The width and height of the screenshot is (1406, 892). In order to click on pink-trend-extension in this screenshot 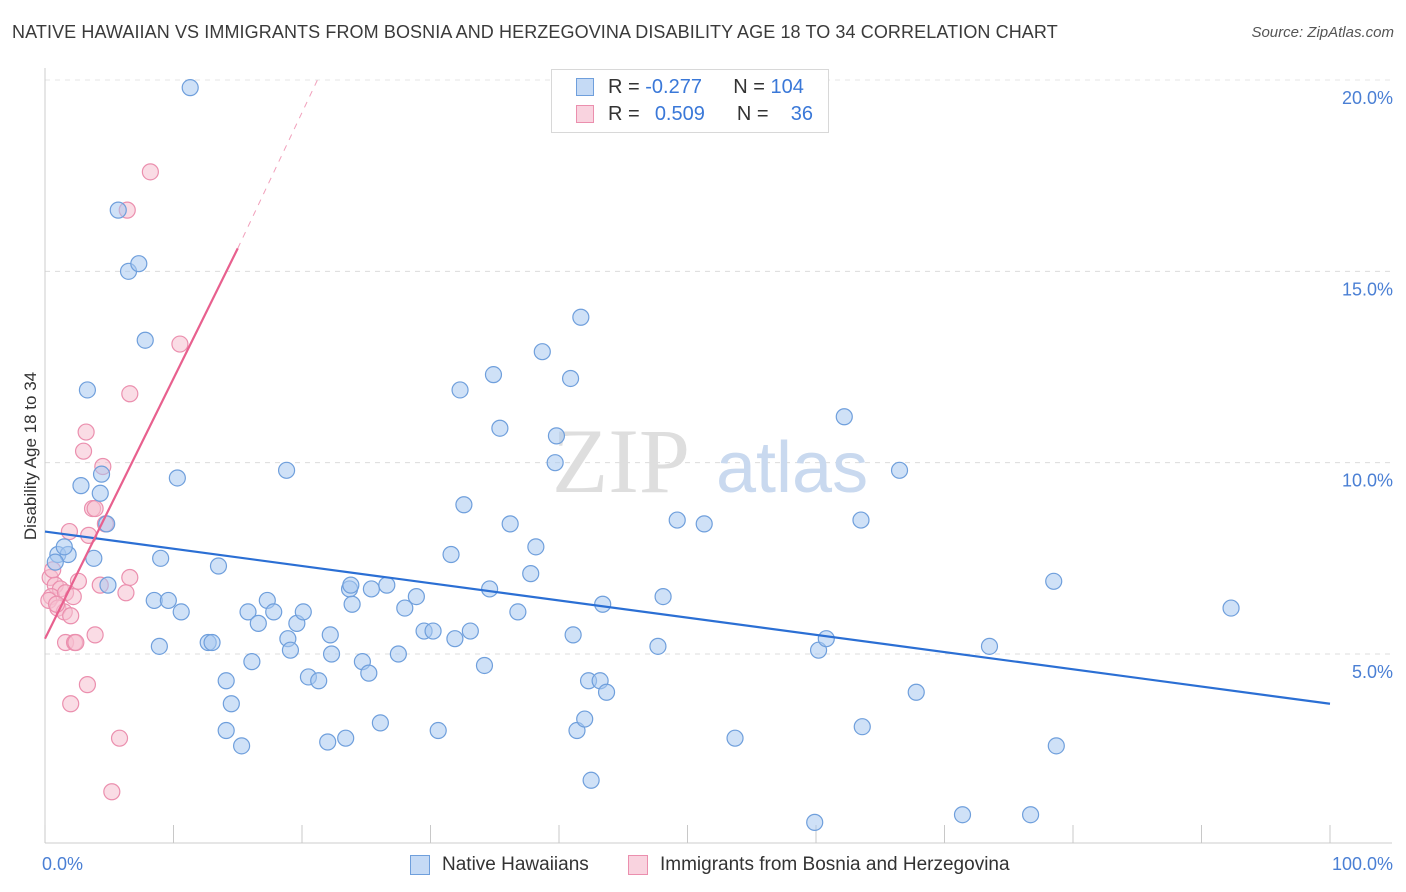, I will do `click(277, 164)`.